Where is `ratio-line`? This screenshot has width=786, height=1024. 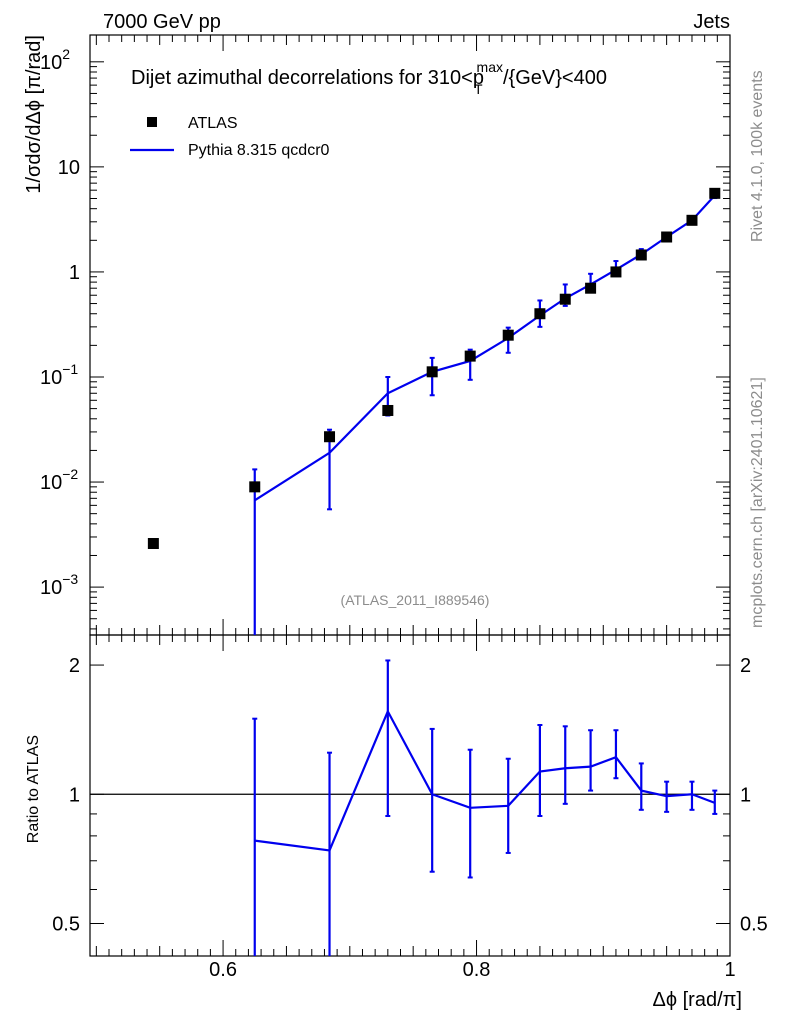
ratio-line is located at coordinates (485, 780).